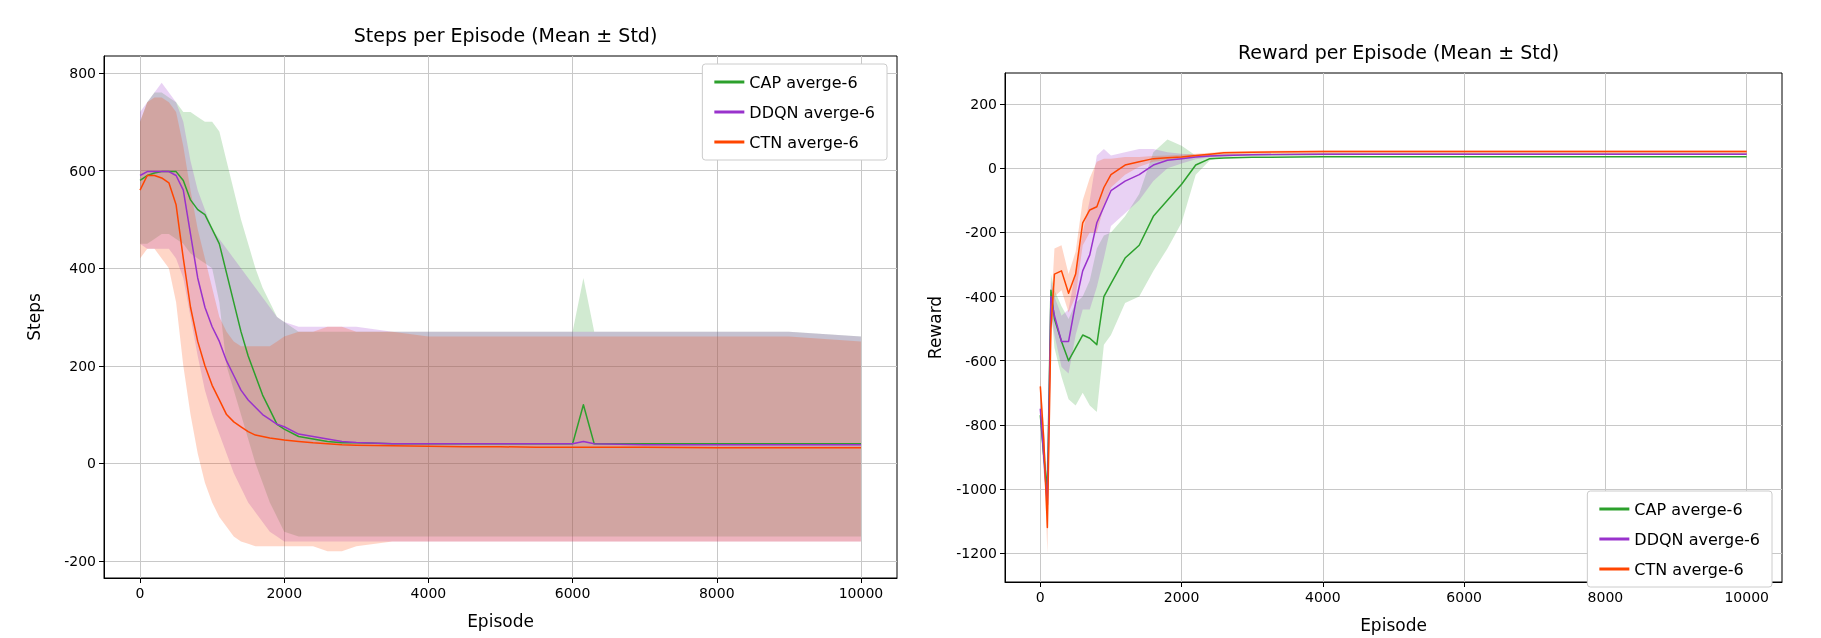 Image resolution: width=1821 pixels, height=638 pixels. I want to click on y-axis-title: Reward, so click(934, 327).